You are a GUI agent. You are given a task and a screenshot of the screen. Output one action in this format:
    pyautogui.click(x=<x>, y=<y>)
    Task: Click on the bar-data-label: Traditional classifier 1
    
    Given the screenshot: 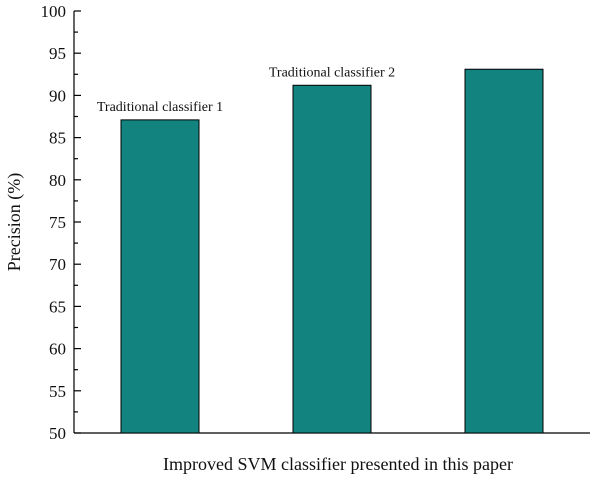 What is the action you would take?
    pyautogui.click(x=160, y=107)
    